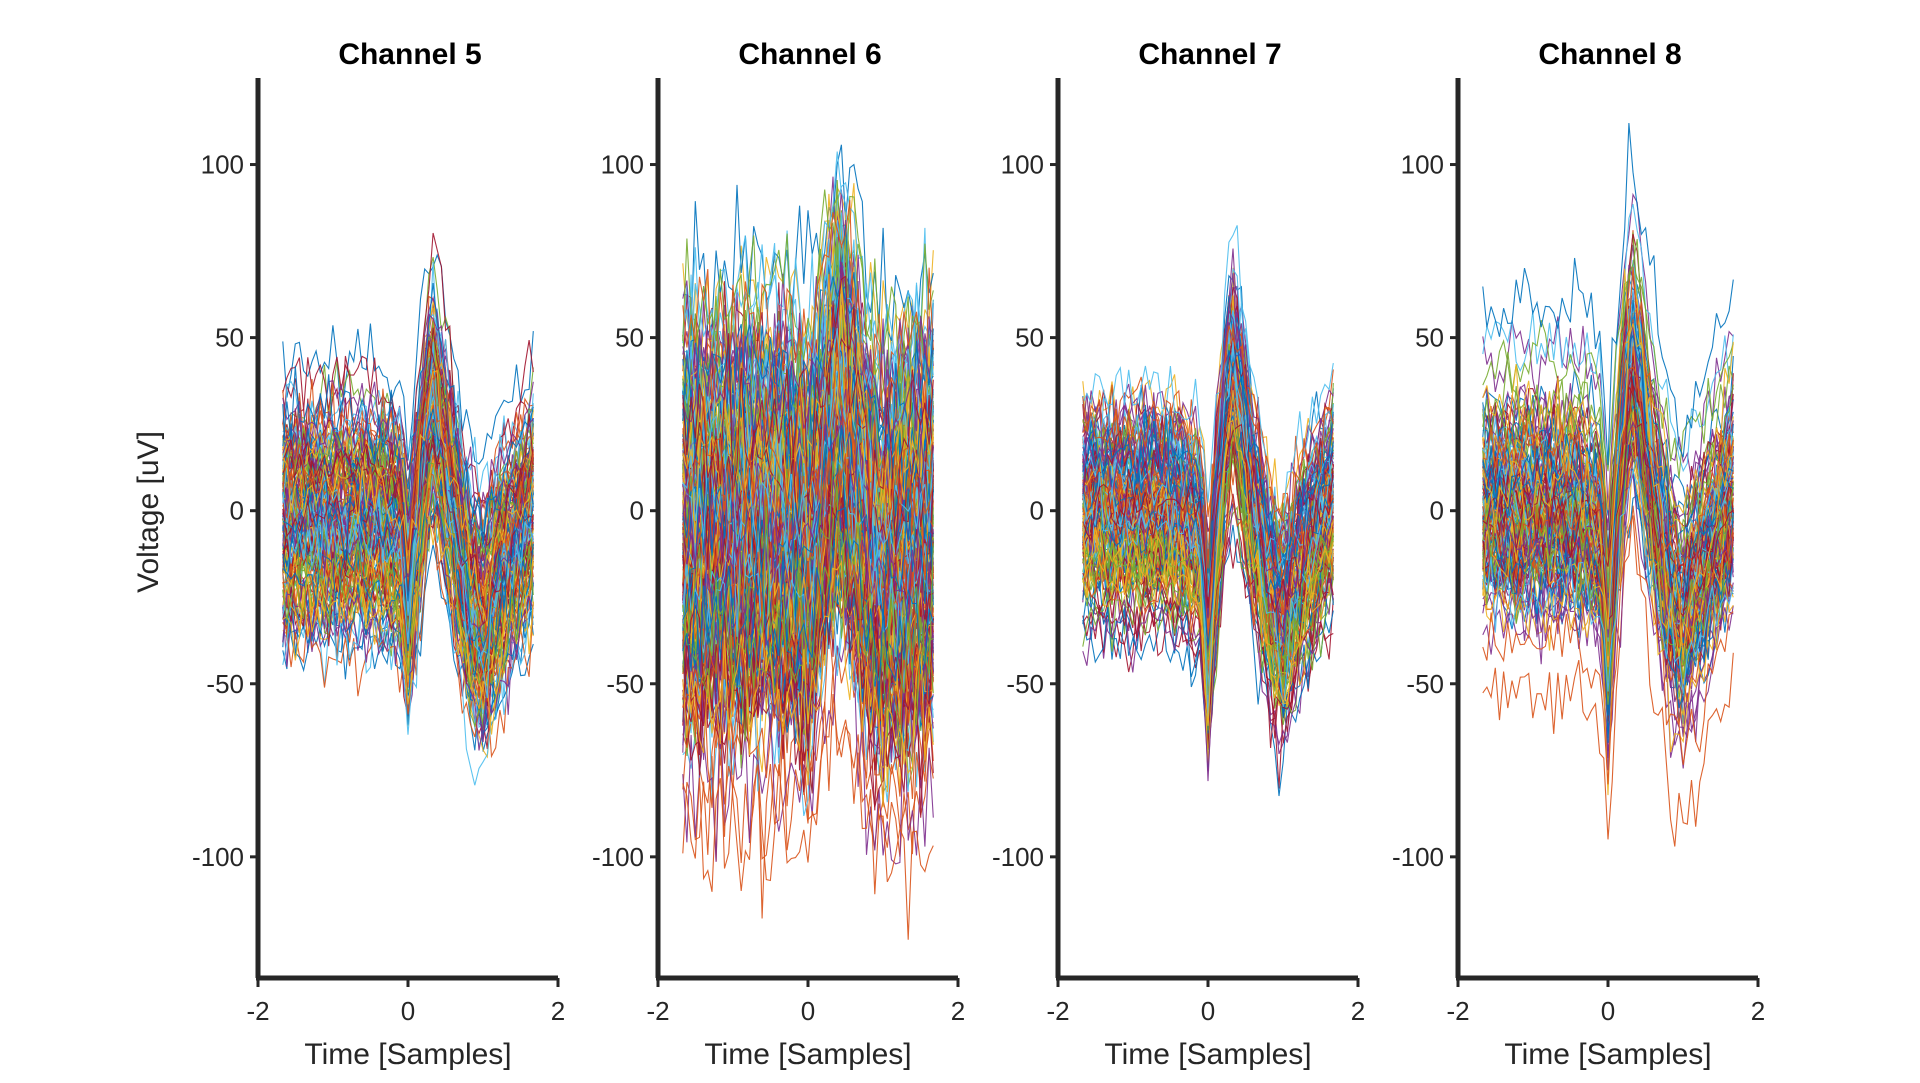 The width and height of the screenshot is (1920, 1083). I want to click on panel-title: Channel 6, so click(809, 54).